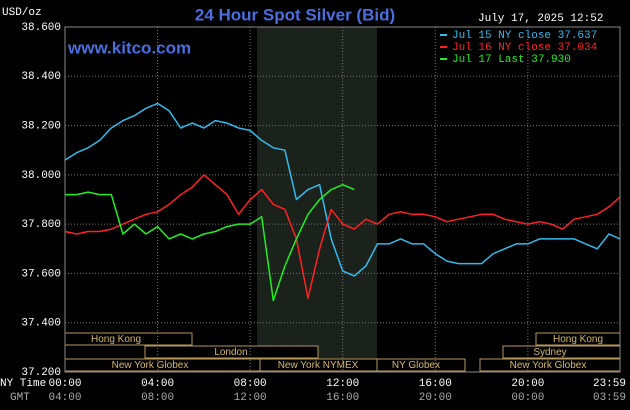 Image resolution: width=630 pixels, height=410 pixels. I want to click on gmt-row-label: GMT, so click(20, 398).